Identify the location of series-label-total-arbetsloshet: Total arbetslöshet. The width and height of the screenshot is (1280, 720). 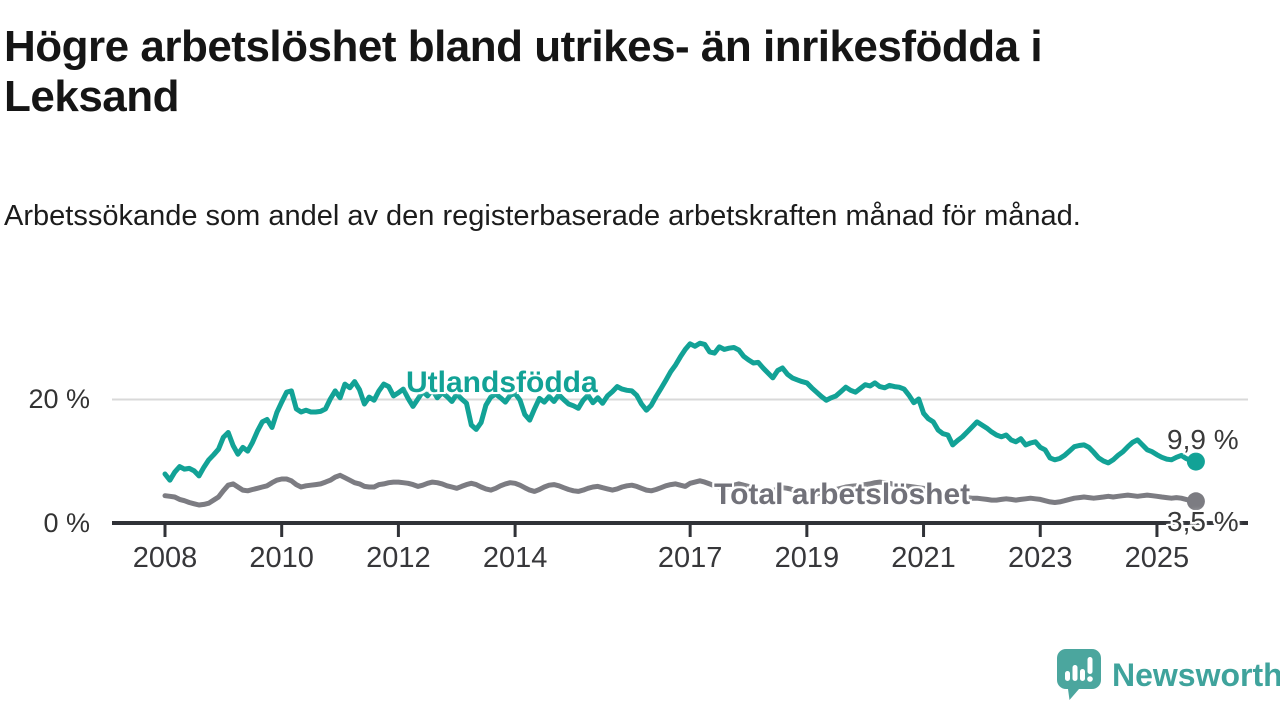
(842, 494).